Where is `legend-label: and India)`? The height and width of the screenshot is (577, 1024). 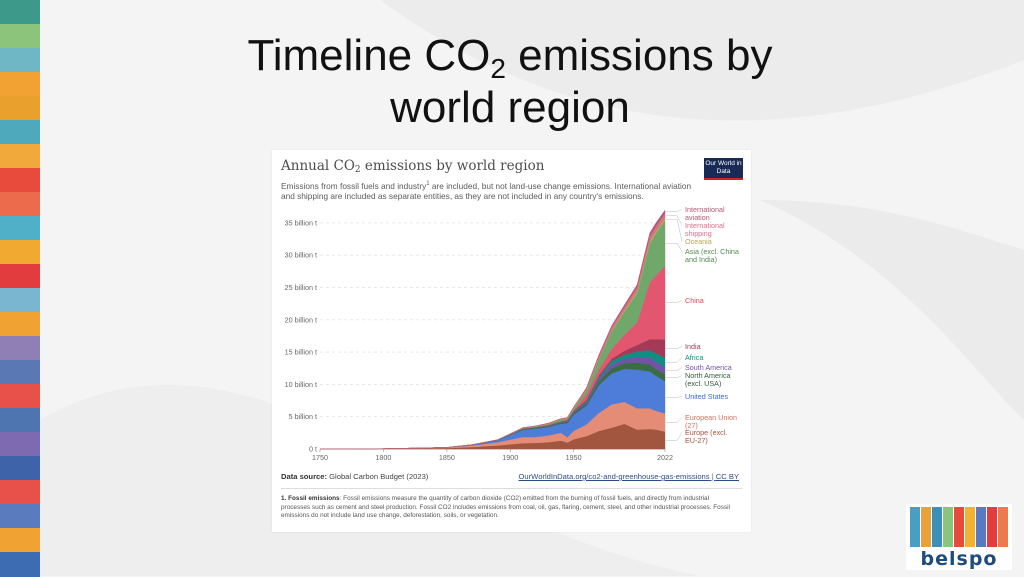
legend-label: and India) is located at coordinates (701, 259).